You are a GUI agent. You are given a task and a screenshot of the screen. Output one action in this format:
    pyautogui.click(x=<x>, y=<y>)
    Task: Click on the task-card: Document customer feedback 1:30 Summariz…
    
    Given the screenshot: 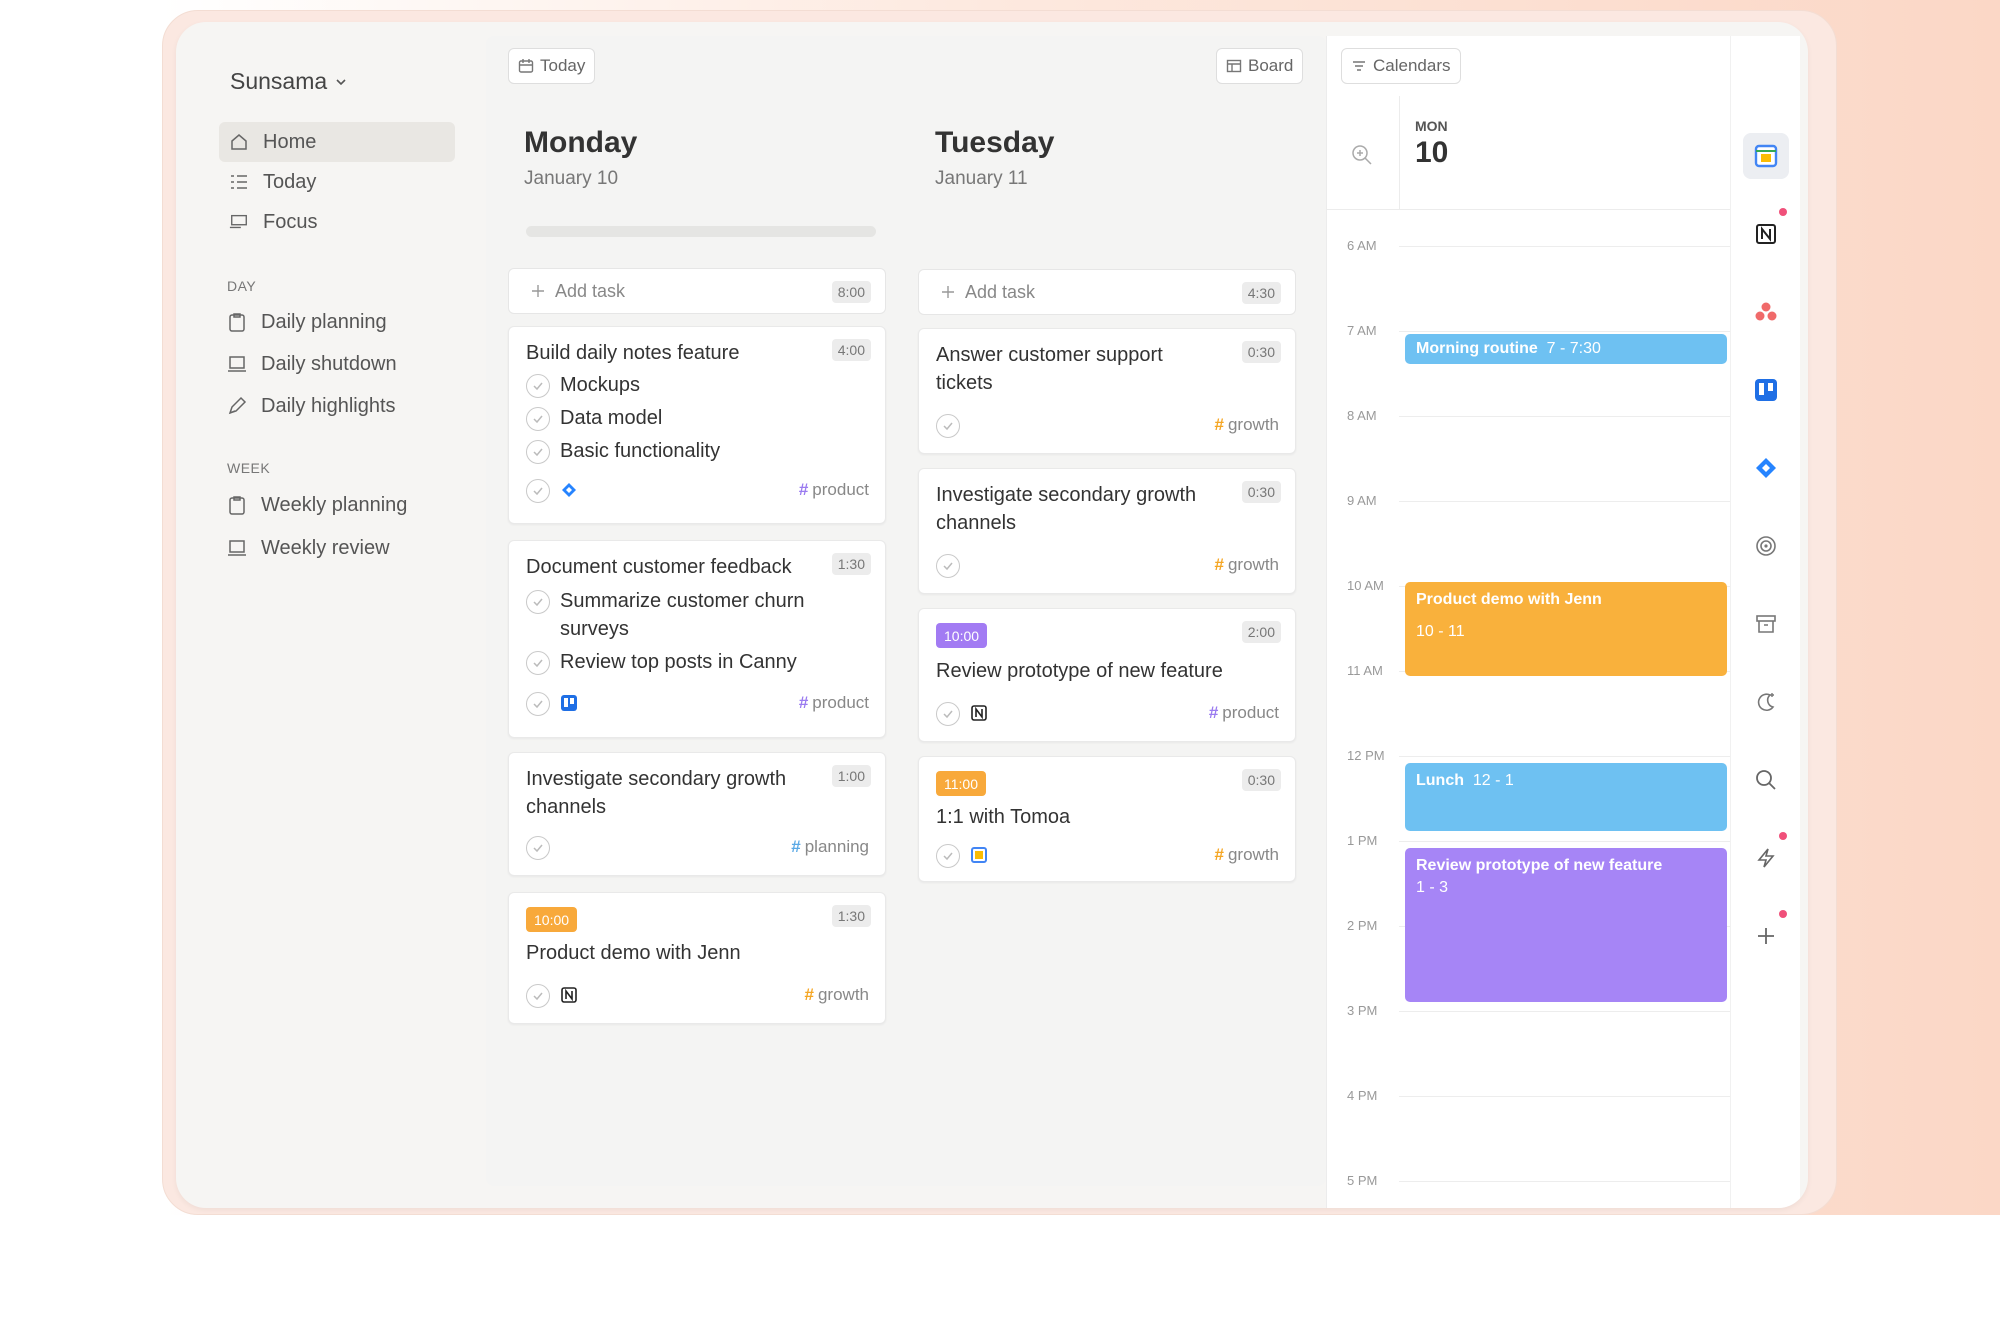 What is the action you would take?
    pyautogui.click(x=697, y=639)
    